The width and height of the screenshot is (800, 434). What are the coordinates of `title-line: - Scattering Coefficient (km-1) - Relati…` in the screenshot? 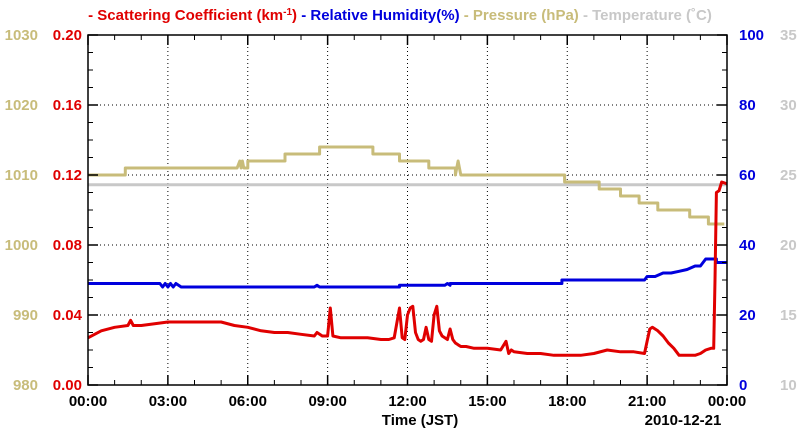 It's located at (400, 16).